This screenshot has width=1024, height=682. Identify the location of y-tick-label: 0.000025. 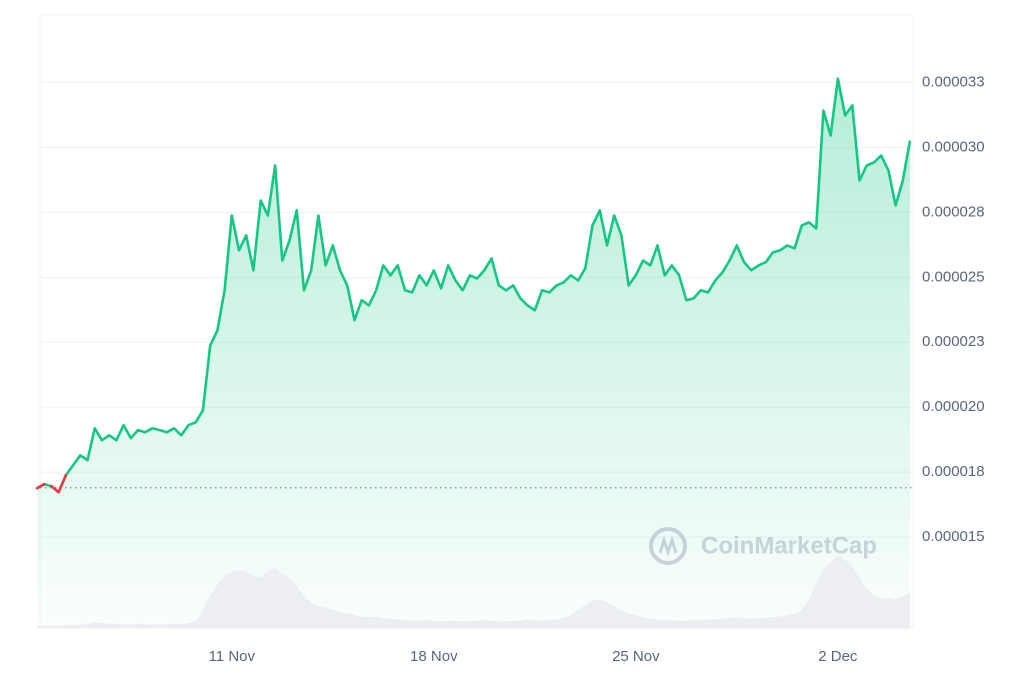
(953, 276).